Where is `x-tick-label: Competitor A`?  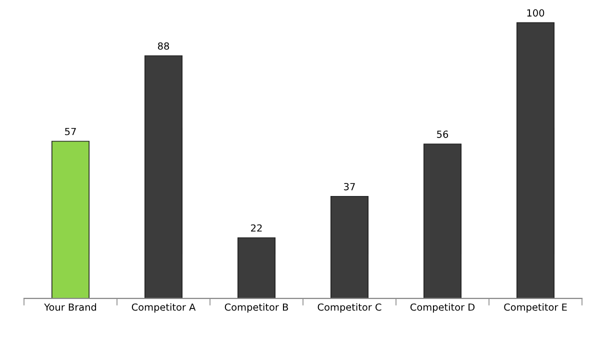
x-tick-label: Competitor A is located at coordinates (164, 308).